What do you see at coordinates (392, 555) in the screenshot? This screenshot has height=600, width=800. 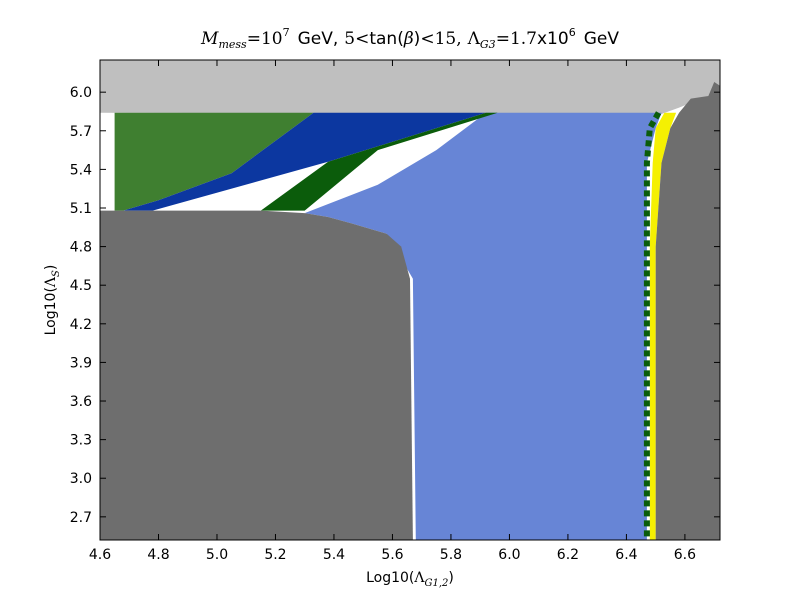 I see `x-tick-label: 5.6` at bounding box center [392, 555].